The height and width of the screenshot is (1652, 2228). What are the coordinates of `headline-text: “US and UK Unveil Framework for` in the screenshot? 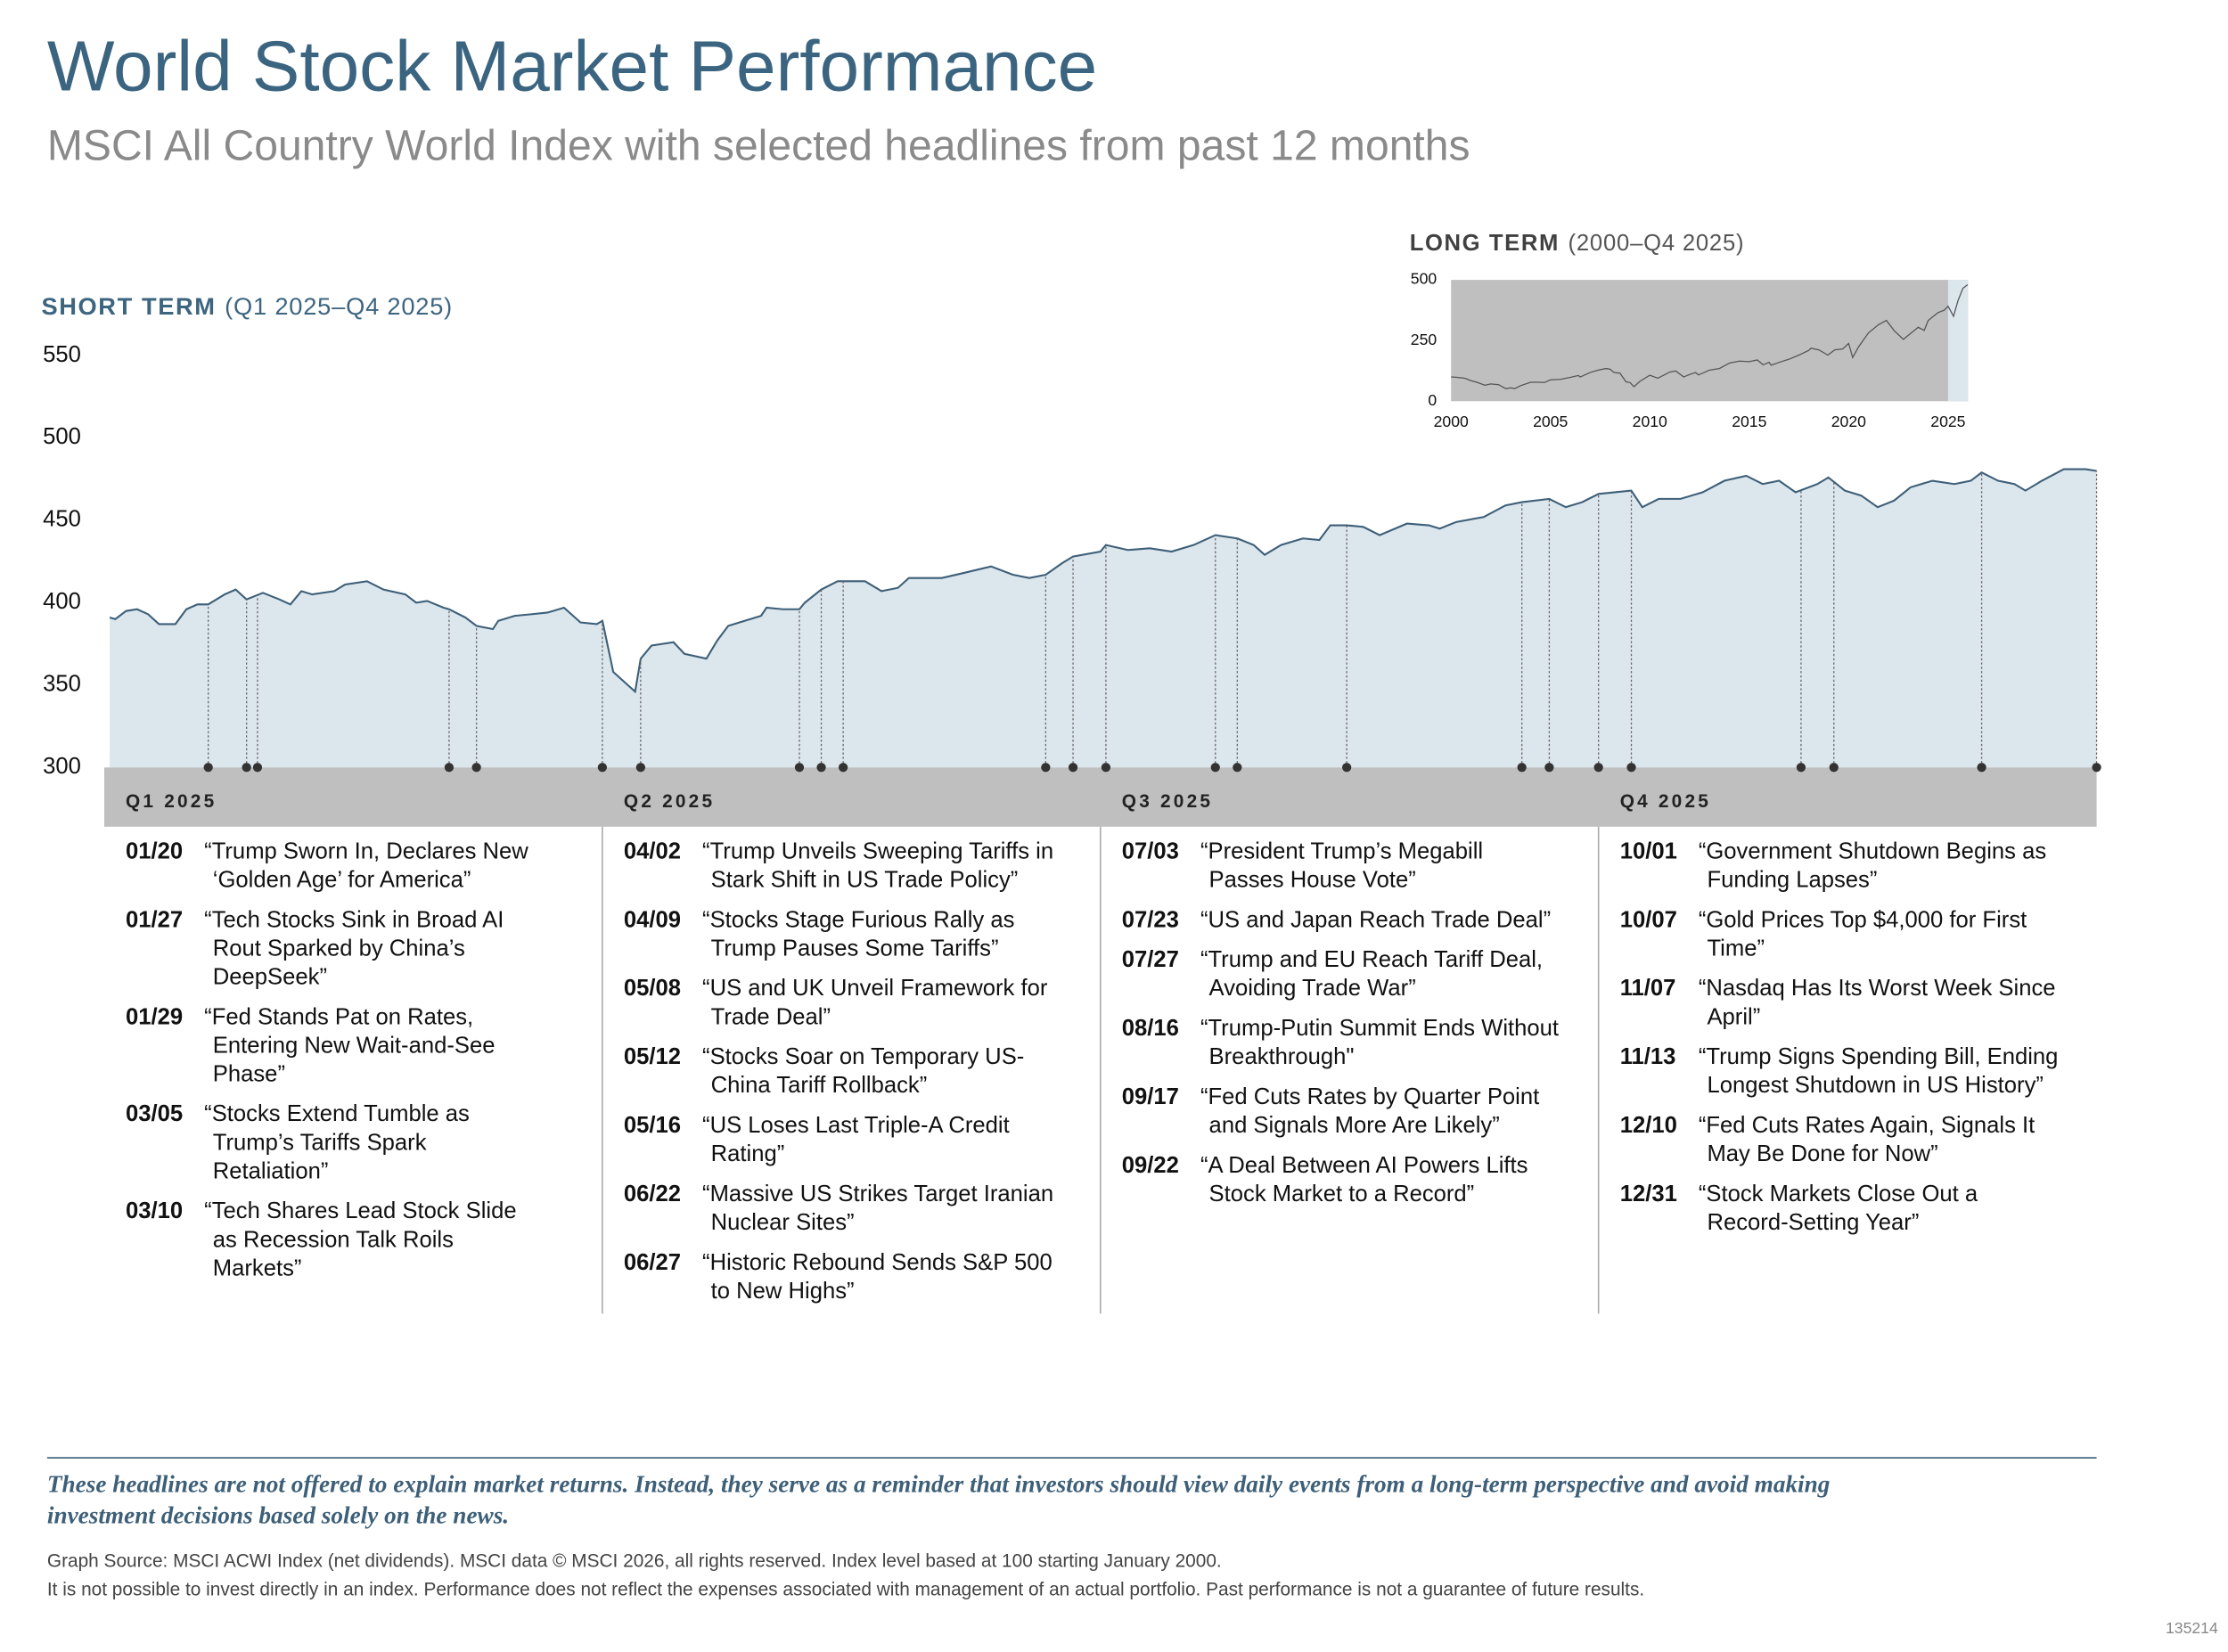 It's located at (875, 988).